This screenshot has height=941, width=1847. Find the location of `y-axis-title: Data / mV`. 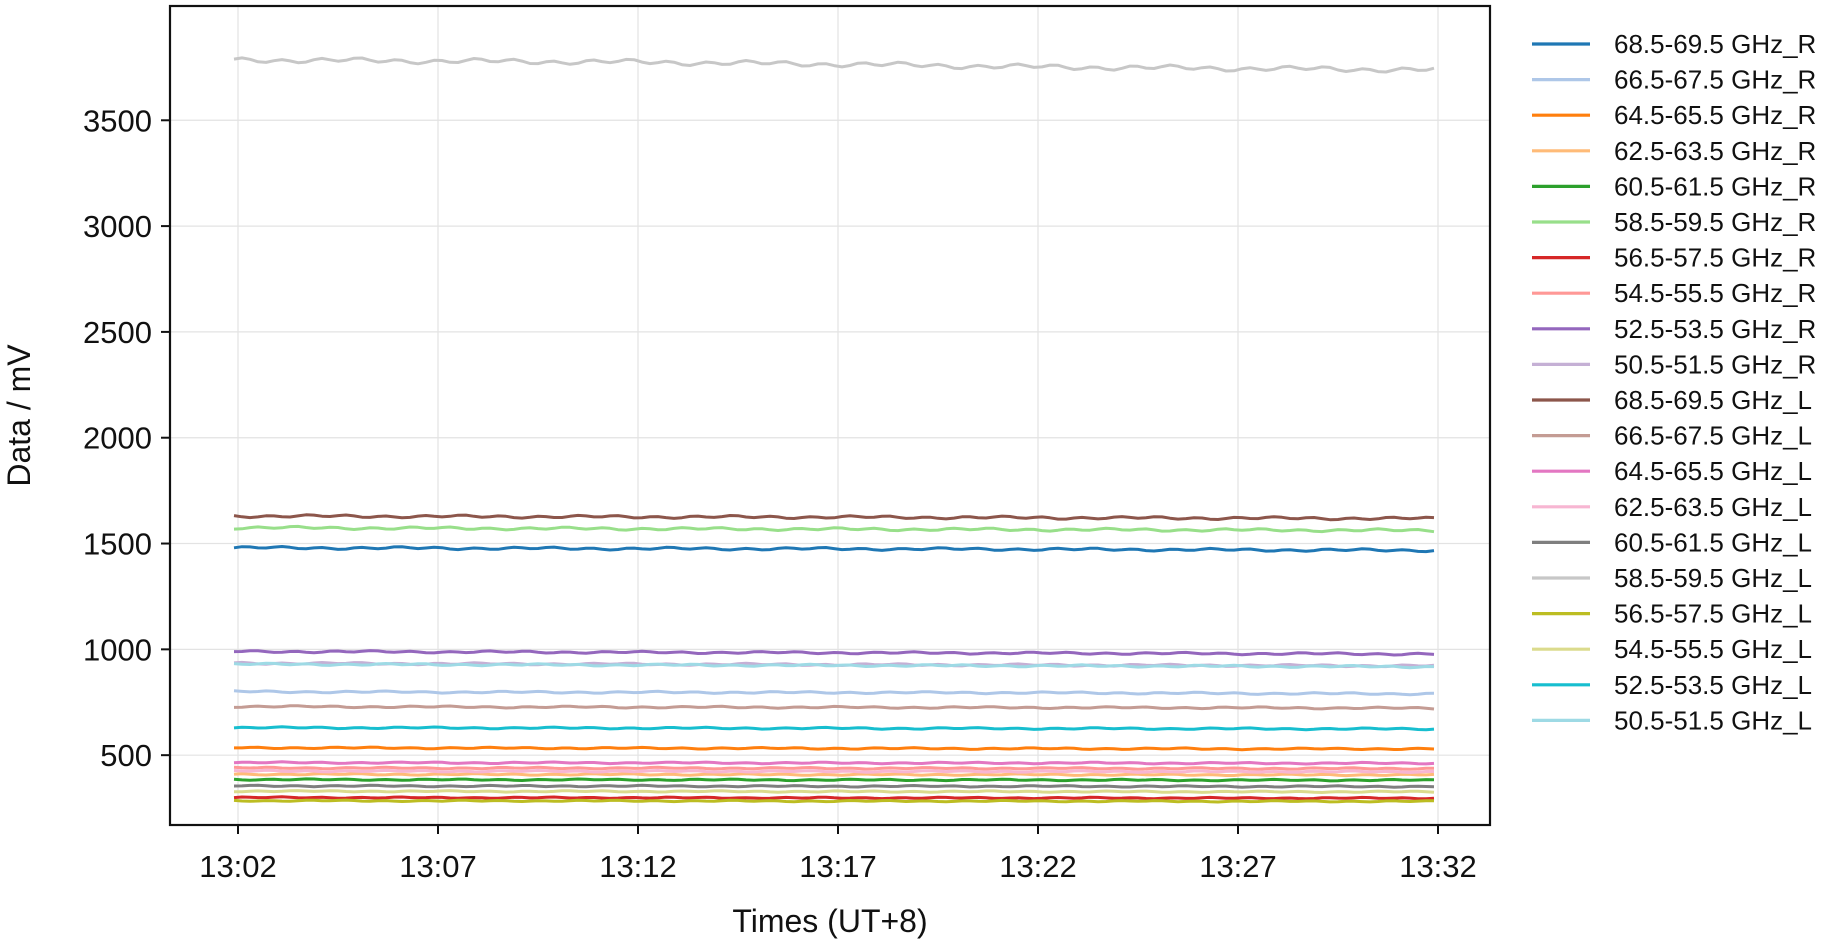

y-axis-title: Data / mV is located at coordinates (19, 415).